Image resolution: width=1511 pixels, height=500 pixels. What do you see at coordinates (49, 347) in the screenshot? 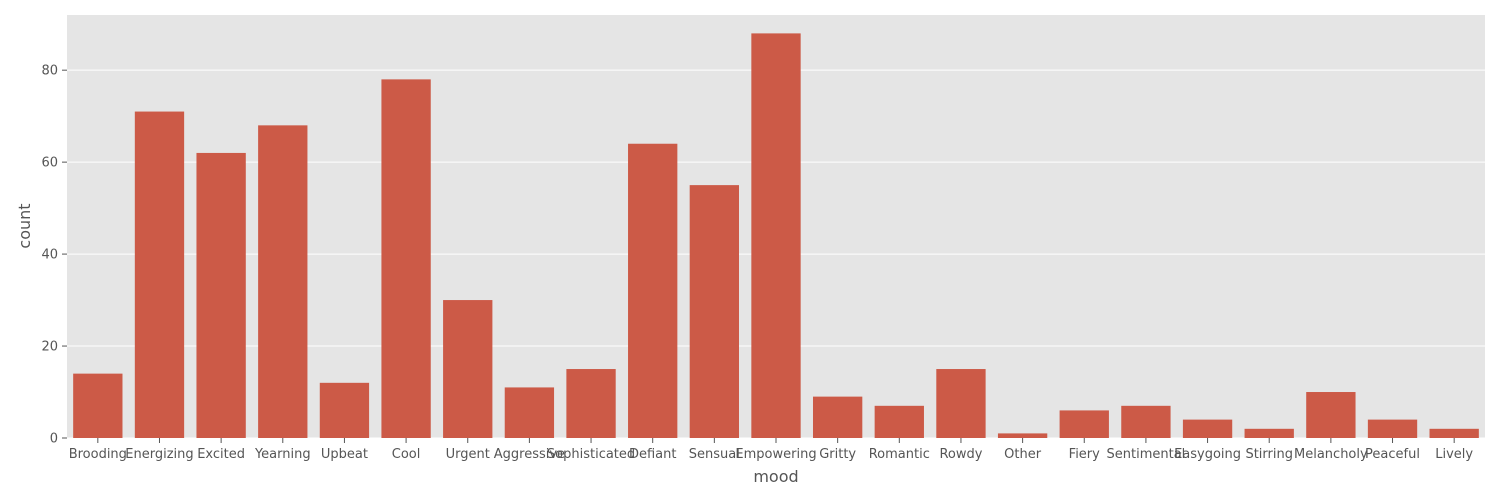
I see `y-tick-label: 20` at bounding box center [49, 347].